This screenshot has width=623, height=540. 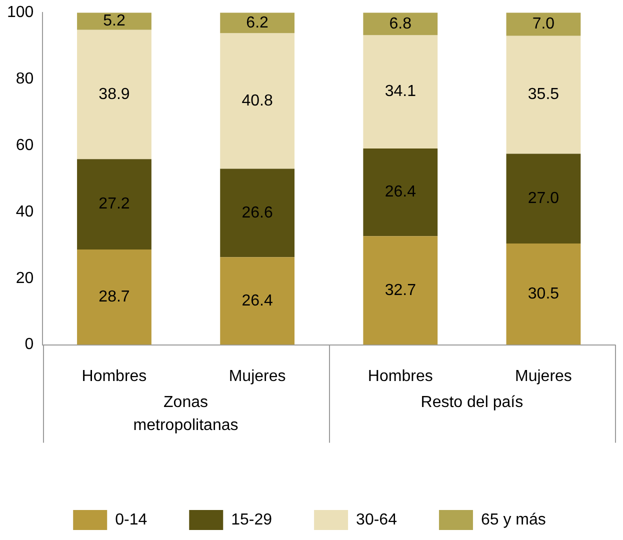 I want to click on data-label: 5.2, so click(x=114, y=21).